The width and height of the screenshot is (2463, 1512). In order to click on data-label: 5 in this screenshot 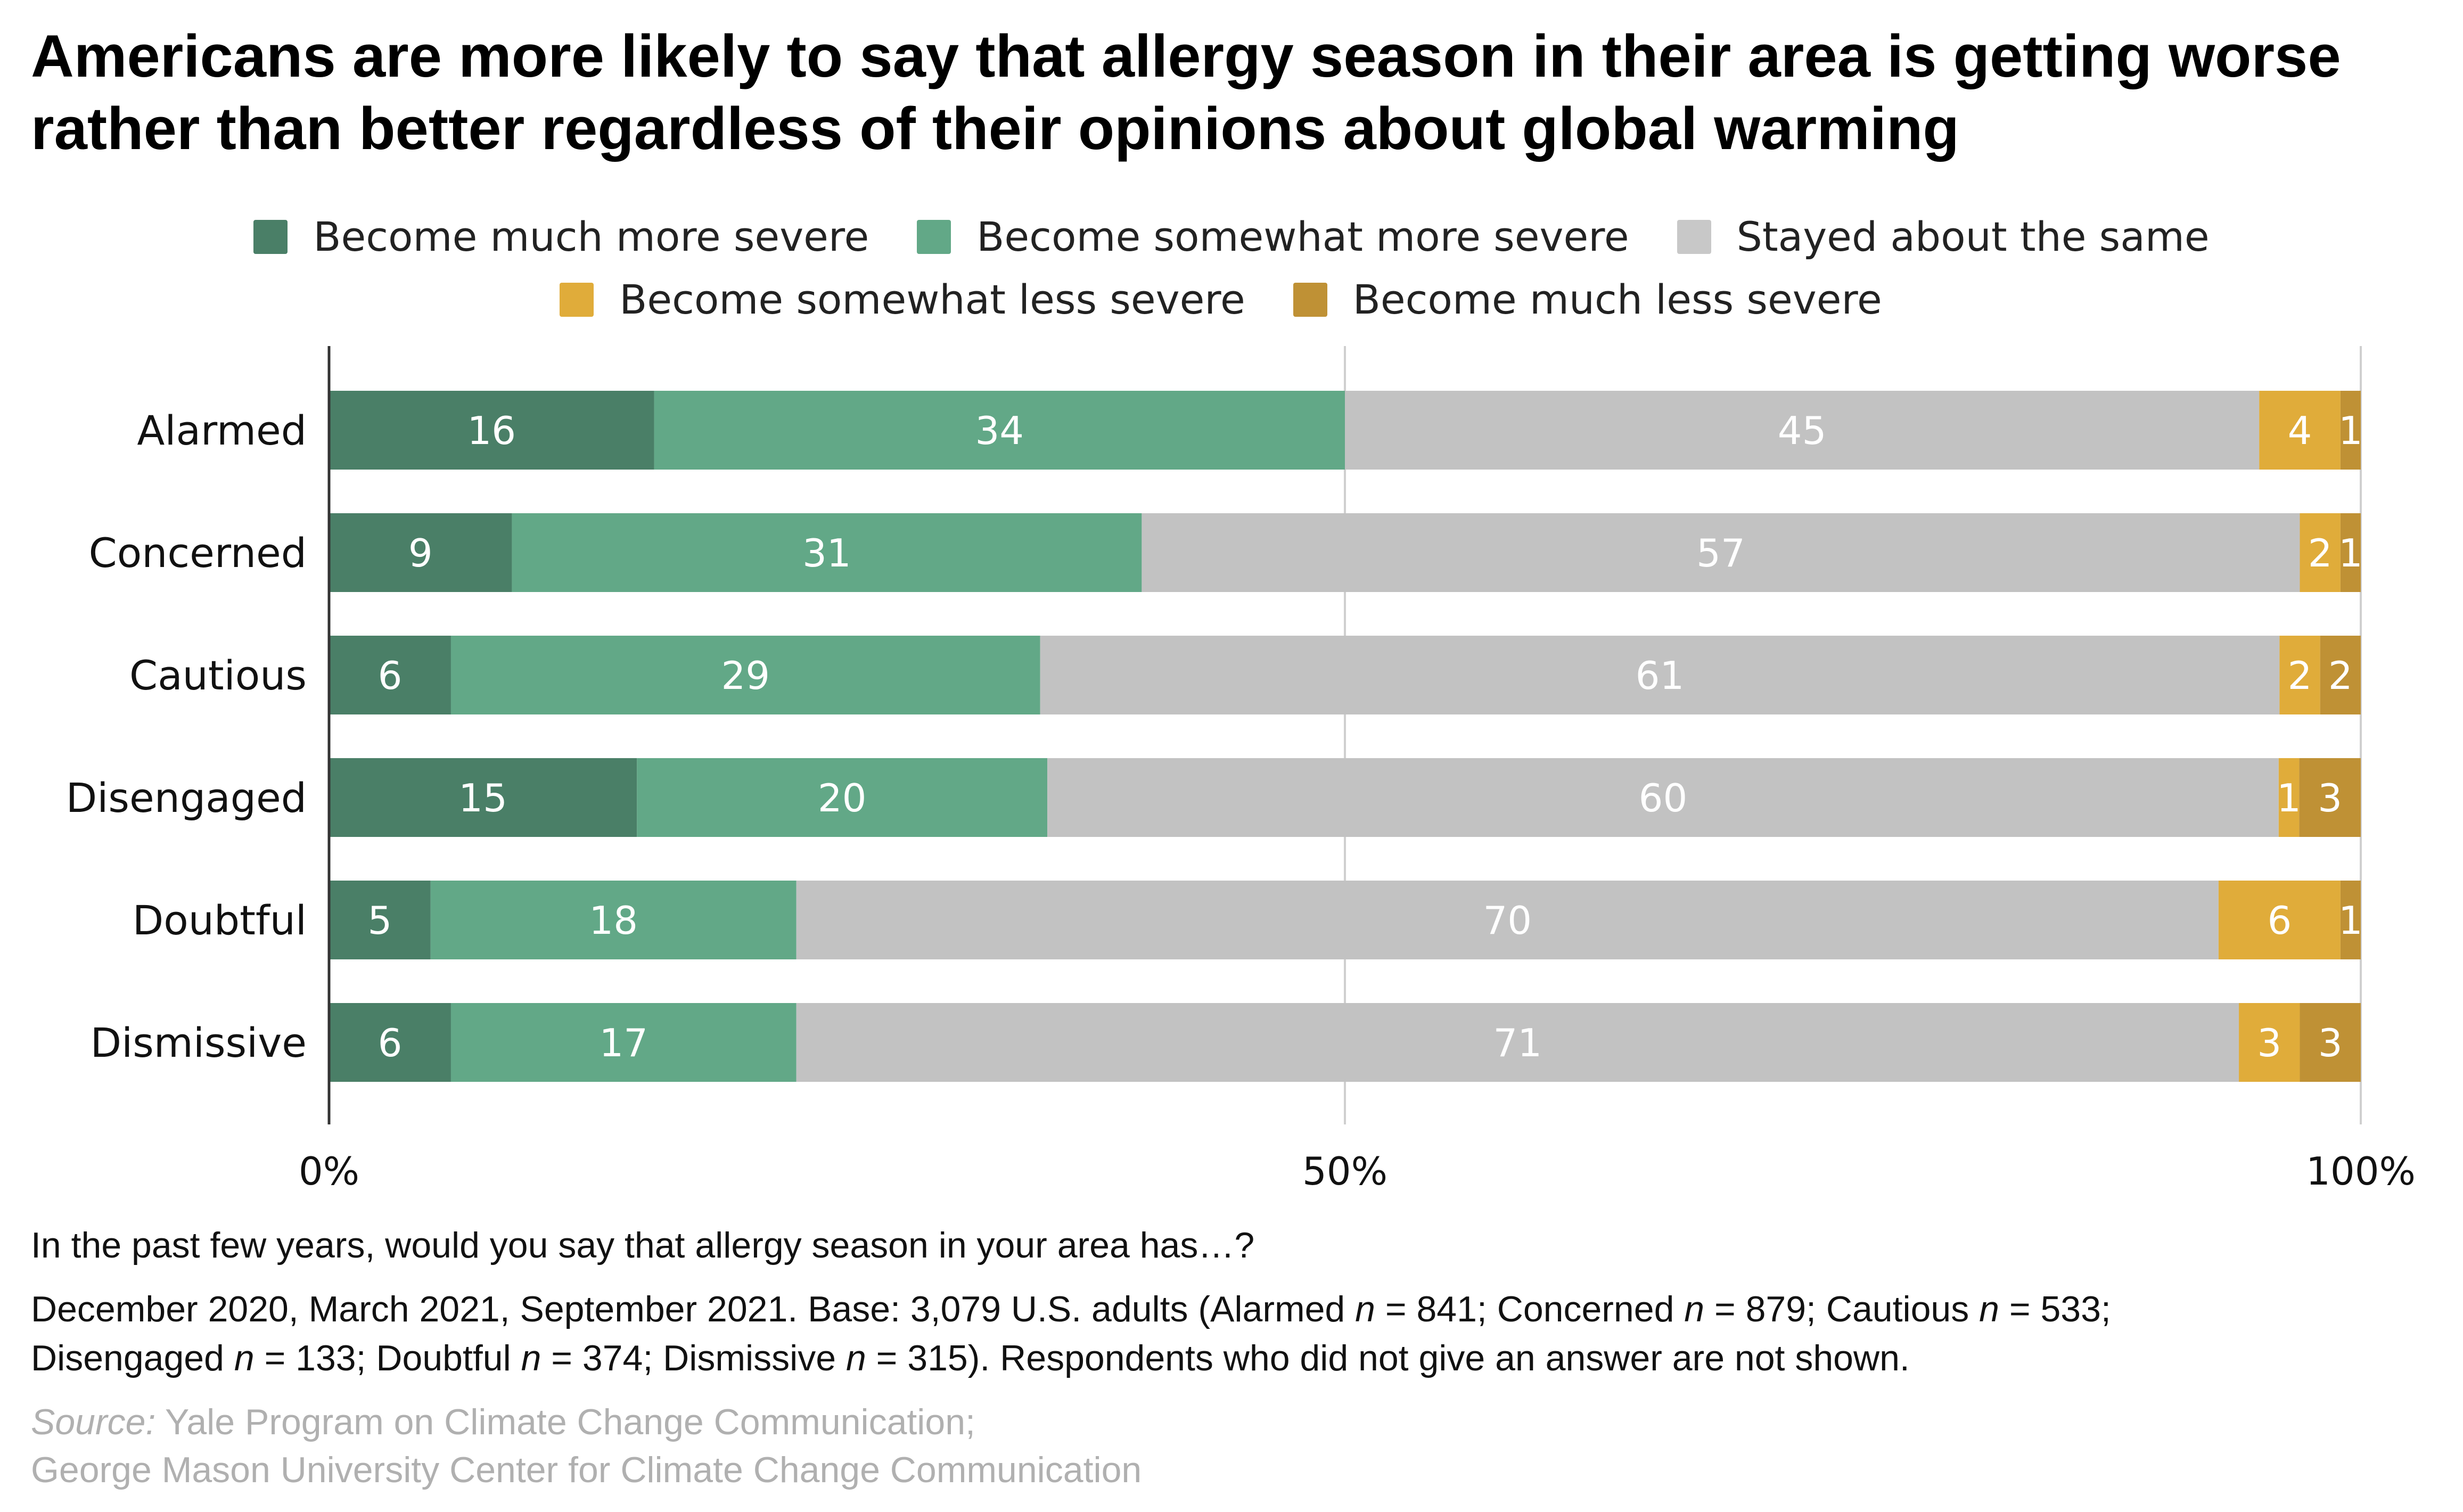, I will do `click(379, 920)`.